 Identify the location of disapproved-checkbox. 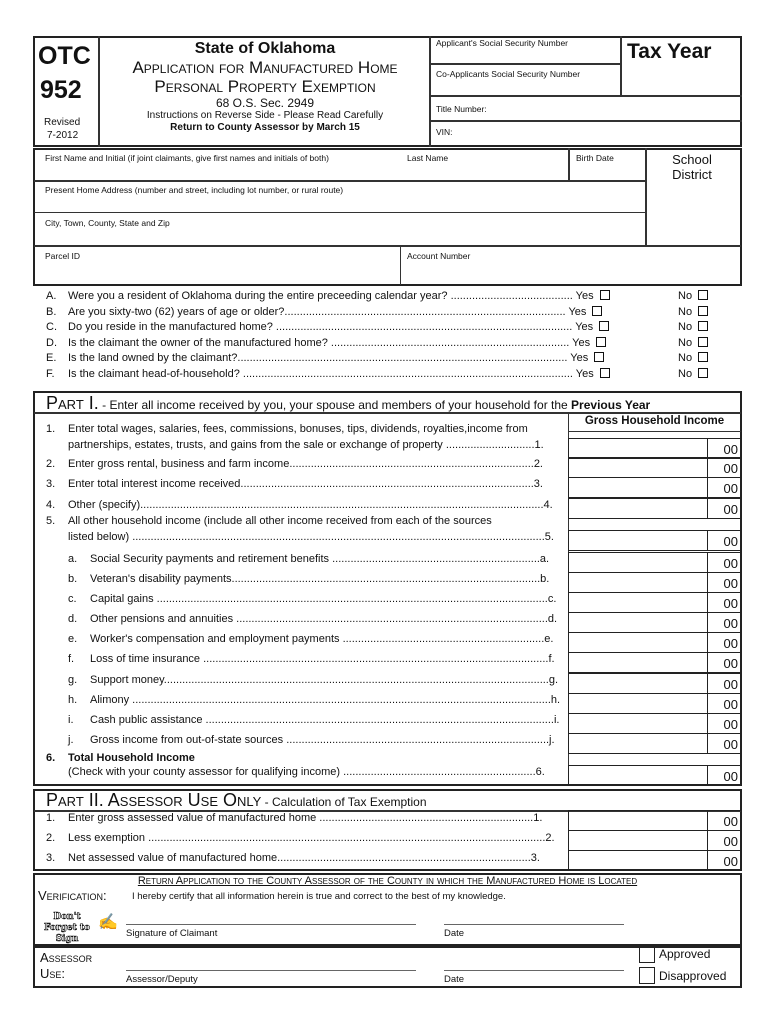
(647, 975).